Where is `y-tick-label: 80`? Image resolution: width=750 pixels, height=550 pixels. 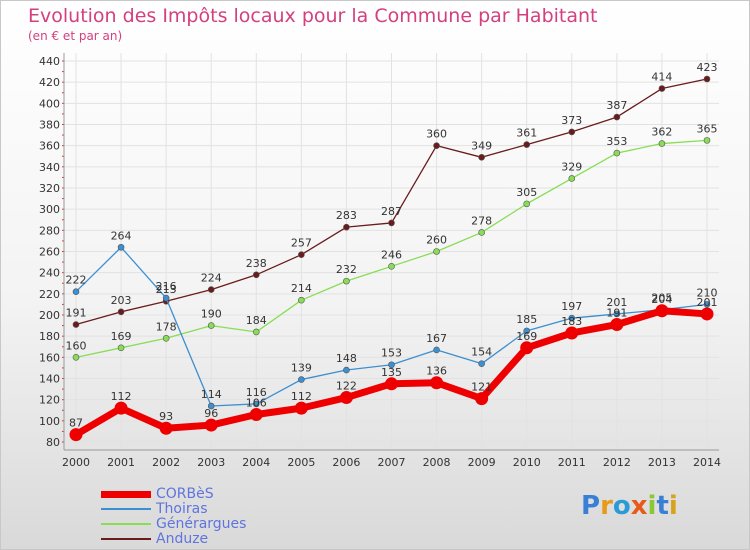 y-tick-label: 80 is located at coordinates (53, 442).